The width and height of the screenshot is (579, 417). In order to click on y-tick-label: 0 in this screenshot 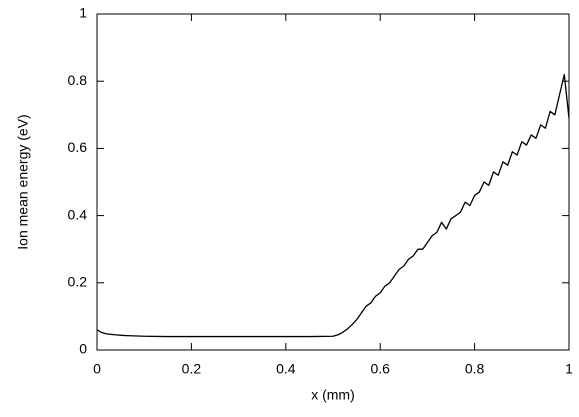, I will do `click(83, 349)`.